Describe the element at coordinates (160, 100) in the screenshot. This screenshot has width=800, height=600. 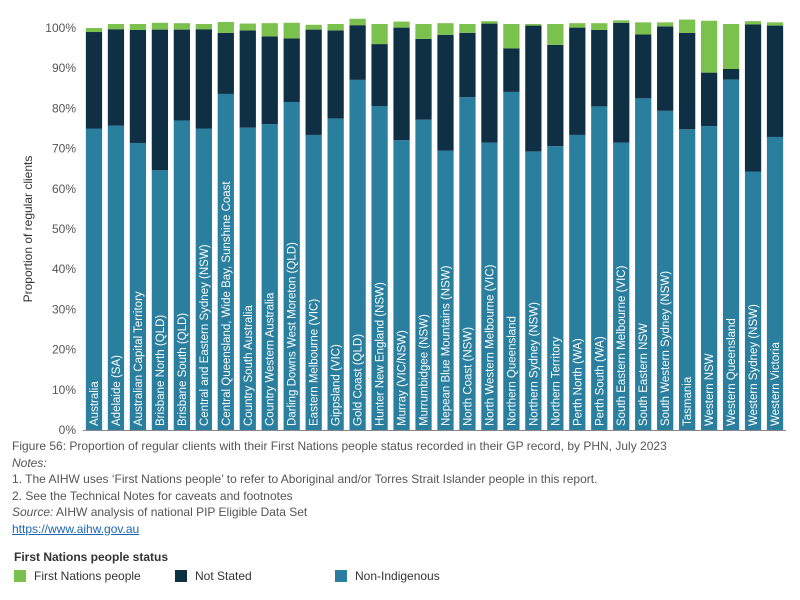
I see `bar-not-stated-brisbane-north-qld` at that location.